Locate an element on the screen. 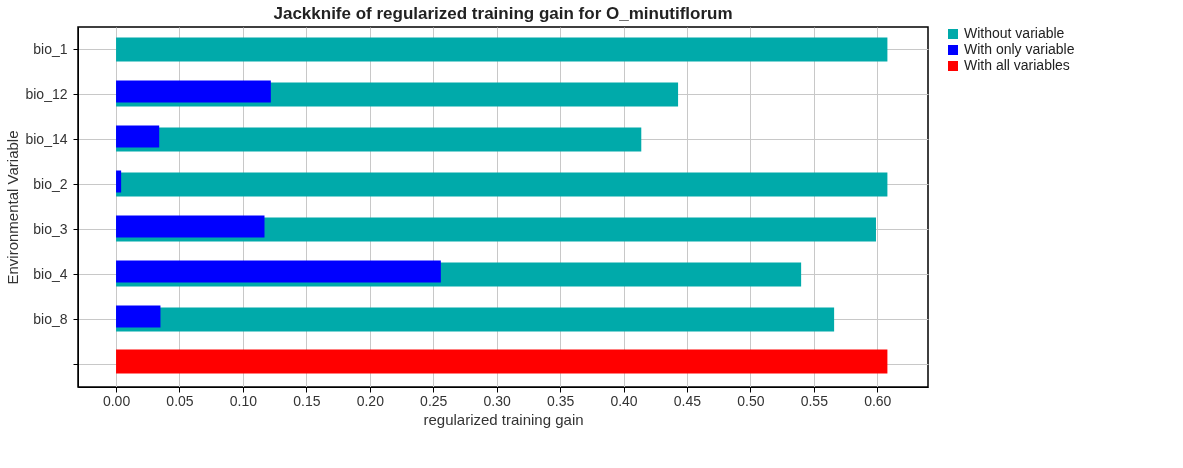 The height and width of the screenshot is (468, 1183). chart-title: Jackknife of regularized training gain for O_minutiflorum is located at coordinates (503, 13).